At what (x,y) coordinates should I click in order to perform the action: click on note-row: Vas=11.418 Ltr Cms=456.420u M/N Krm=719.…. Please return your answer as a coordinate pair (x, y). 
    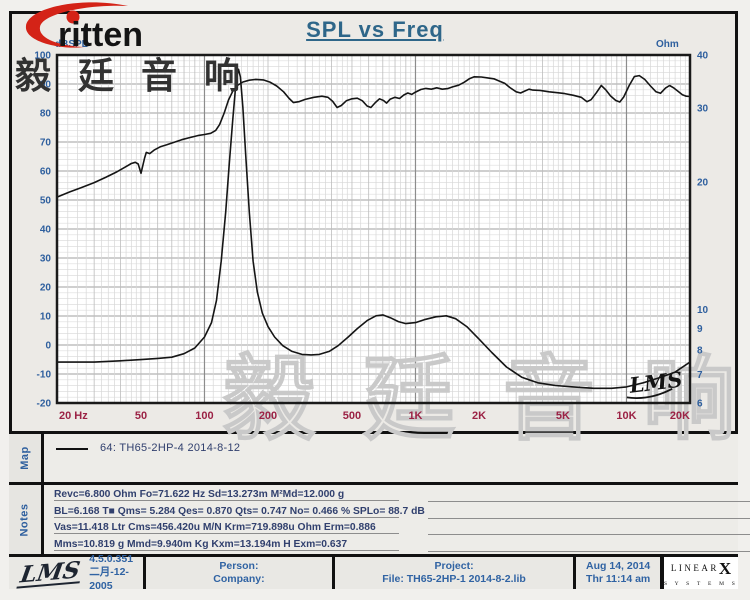
    Looking at the image, I should click on (397, 530).